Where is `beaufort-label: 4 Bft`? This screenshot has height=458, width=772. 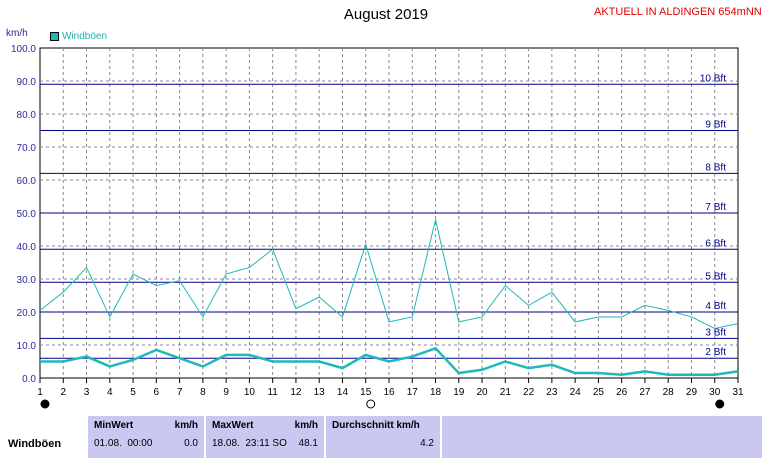 beaufort-label: 4 Bft is located at coordinates (715, 306).